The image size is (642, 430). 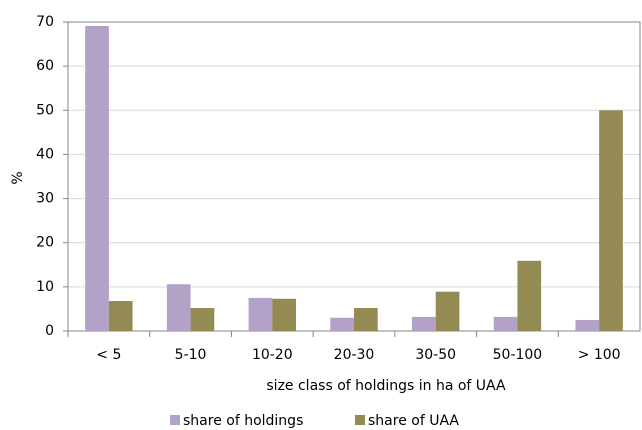 I want to click on x-axis-label: size class of holdings in ha of UAA, so click(x=386, y=386).